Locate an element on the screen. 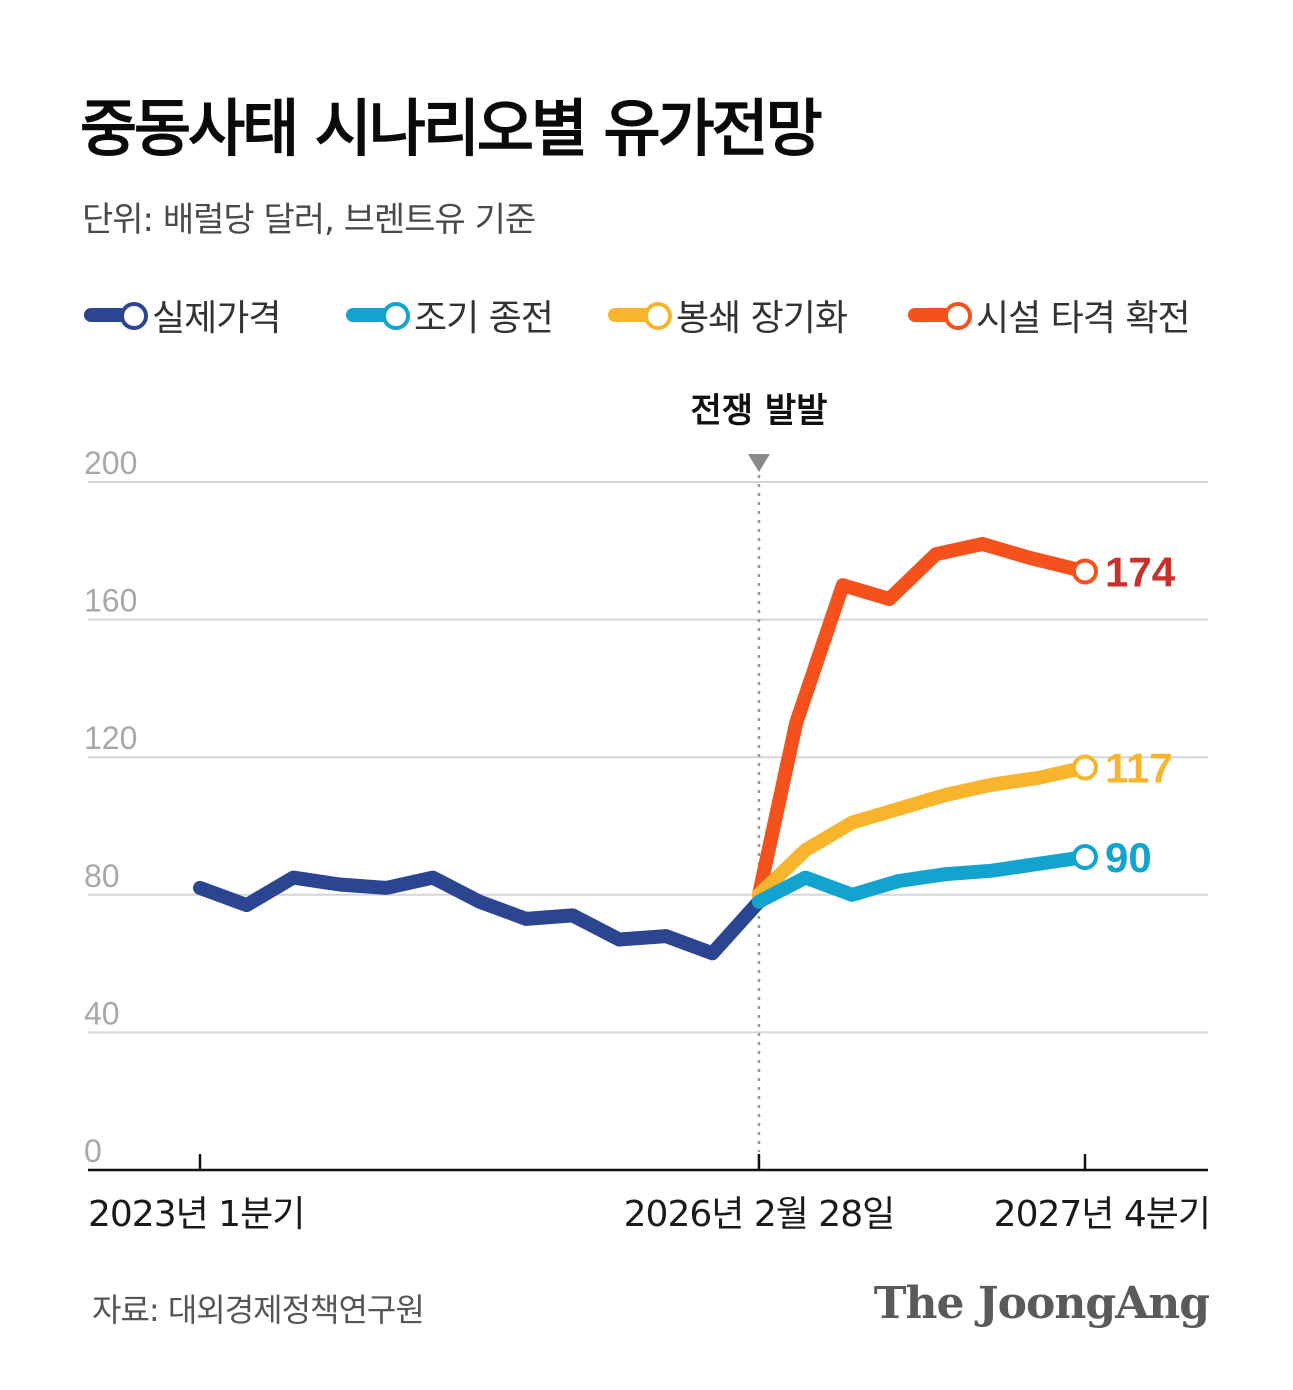 The width and height of the screenshot is (1293, 1390). legend-swatch-blockade-icon is located at coordinates (639, 315).